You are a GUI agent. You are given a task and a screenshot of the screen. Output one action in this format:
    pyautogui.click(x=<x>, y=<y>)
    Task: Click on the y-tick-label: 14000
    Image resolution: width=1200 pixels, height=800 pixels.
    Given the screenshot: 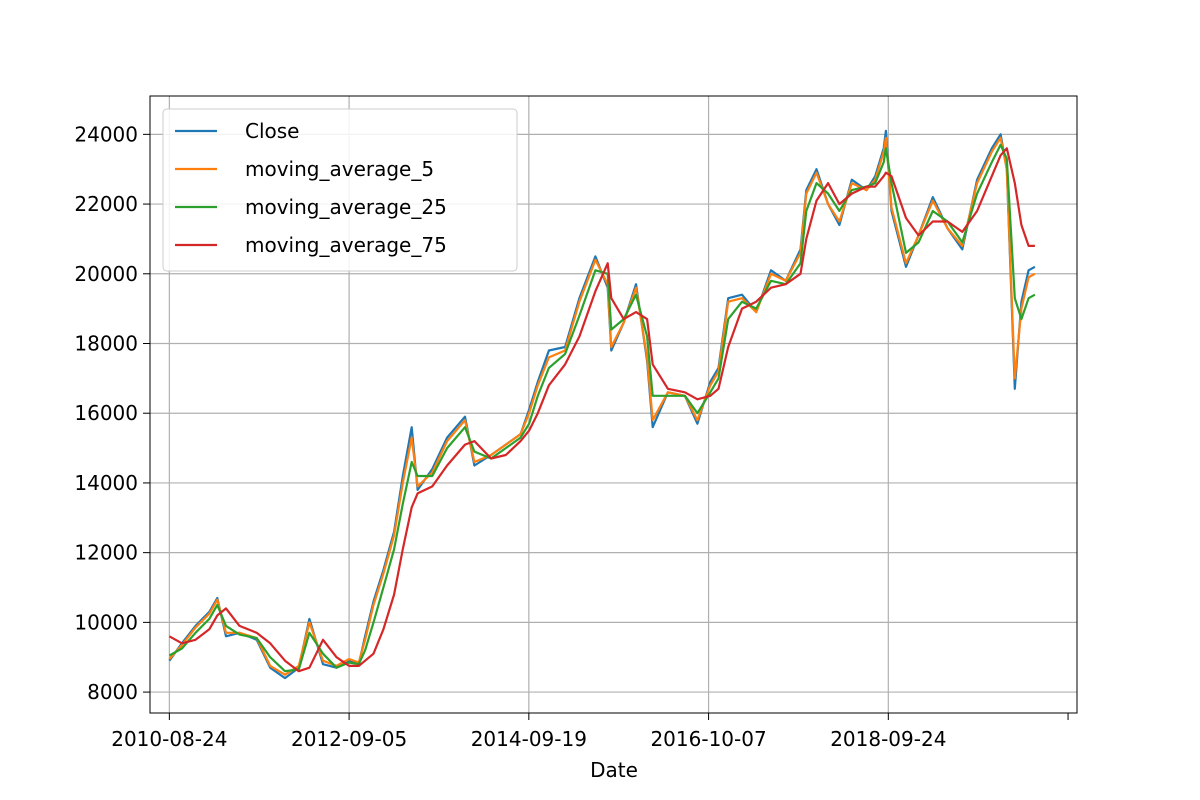 What is the action you would take?
    pyautogui.click(x=106, y=483)
    